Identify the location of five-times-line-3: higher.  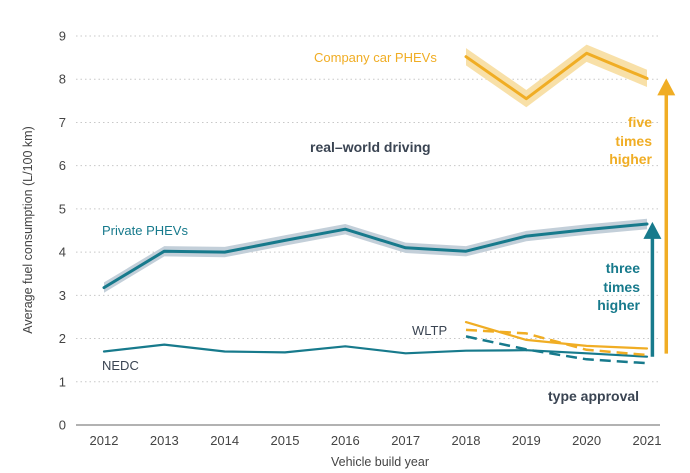
(630, 159).